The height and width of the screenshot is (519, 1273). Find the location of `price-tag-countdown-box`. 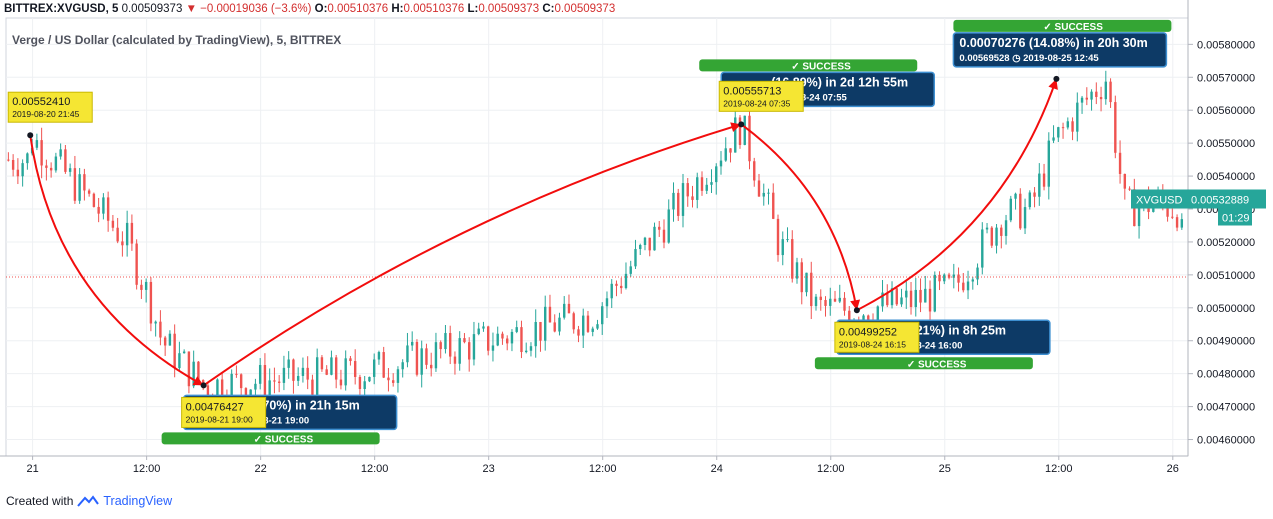

price-tag-countdown-box is located at coordinates (1235, 217).